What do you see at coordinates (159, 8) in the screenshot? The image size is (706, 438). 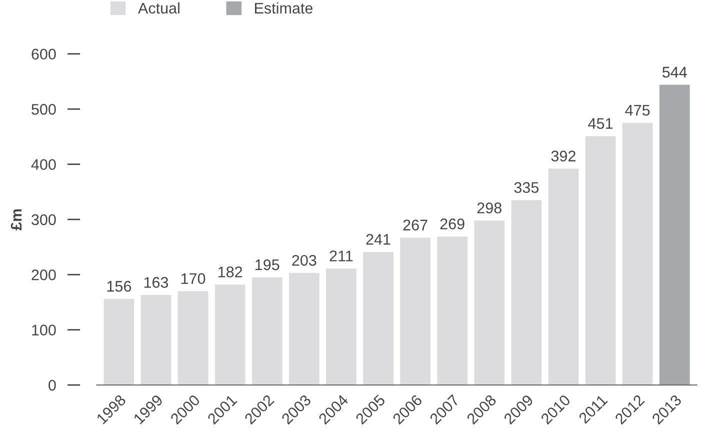 I see `legend-label: Actual` at bounding box center [159, 8].